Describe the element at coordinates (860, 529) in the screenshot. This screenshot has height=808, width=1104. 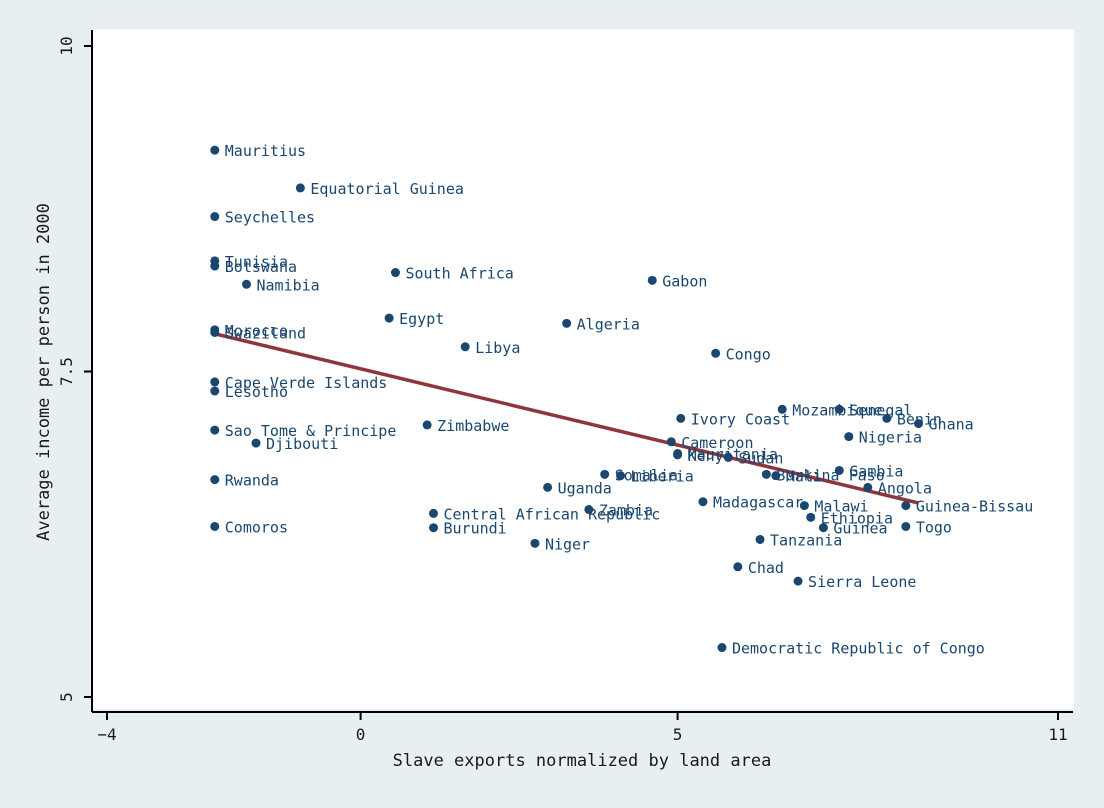
I see `point-label: Guinea` at that location.